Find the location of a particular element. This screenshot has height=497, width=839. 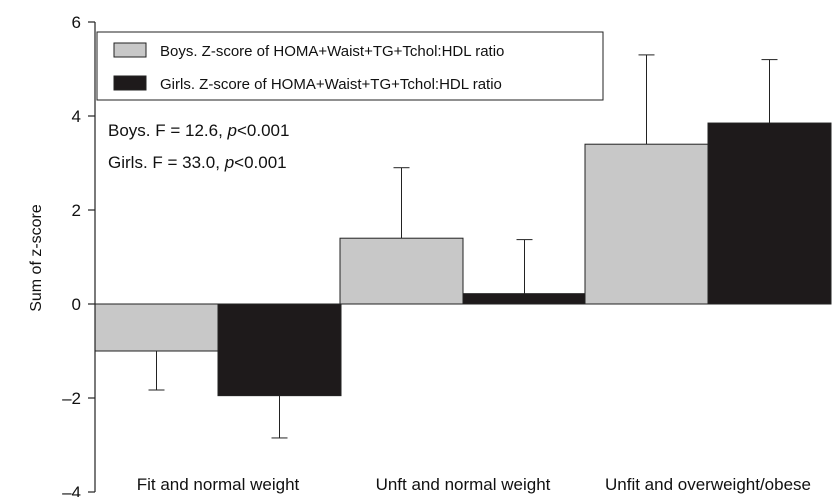

annotation-girls-suffix: <0.001 is located at coordinates (260, 162).